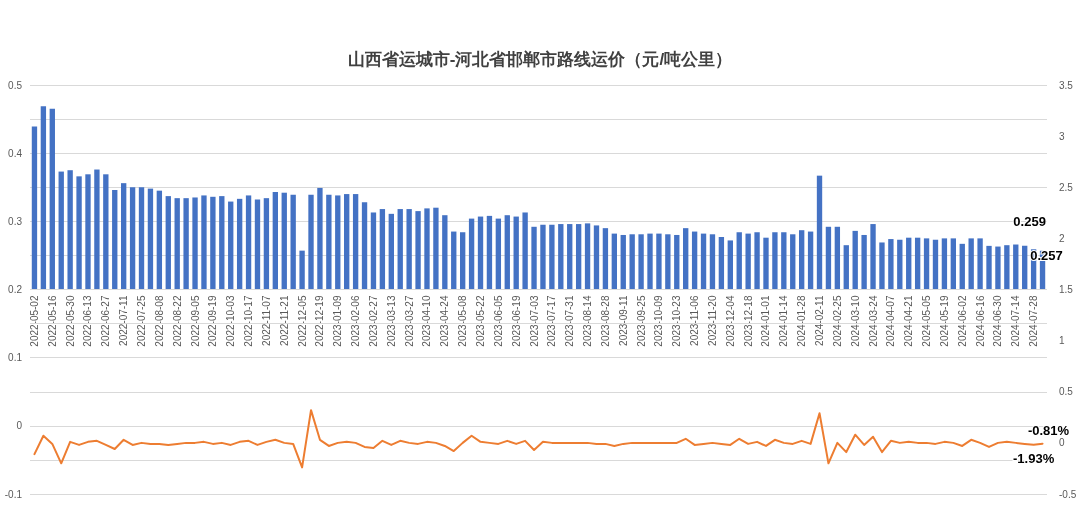 This screenshot has width=1080, height=521. Describe the element at coordinates (1066, 289) in the screenshot. I see `y2-tick-label: 1.5` at that location.